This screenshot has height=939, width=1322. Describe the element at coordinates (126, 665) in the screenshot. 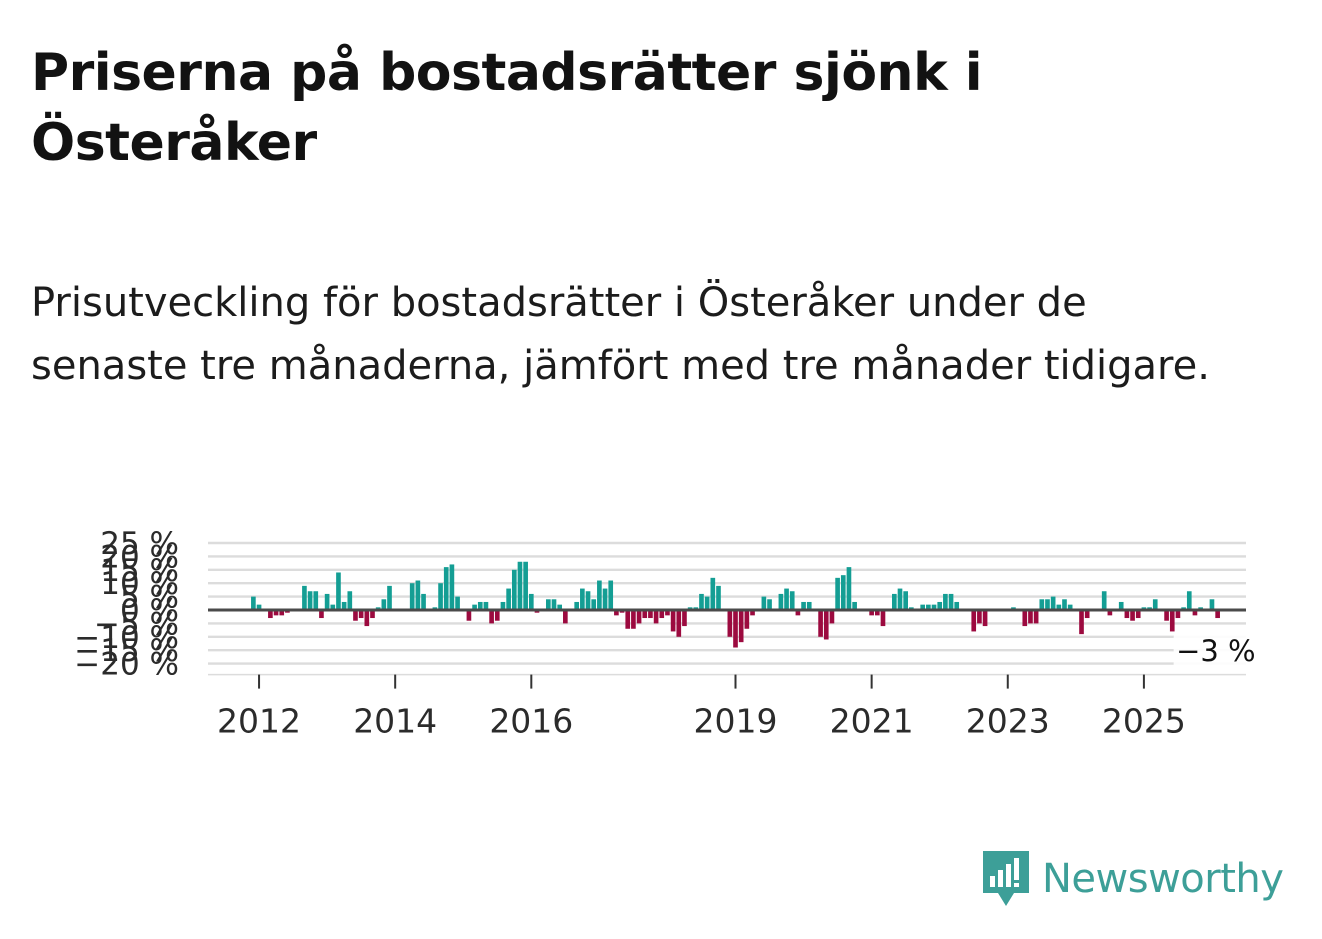

I see `y-tick-label: −20 %` at that location.